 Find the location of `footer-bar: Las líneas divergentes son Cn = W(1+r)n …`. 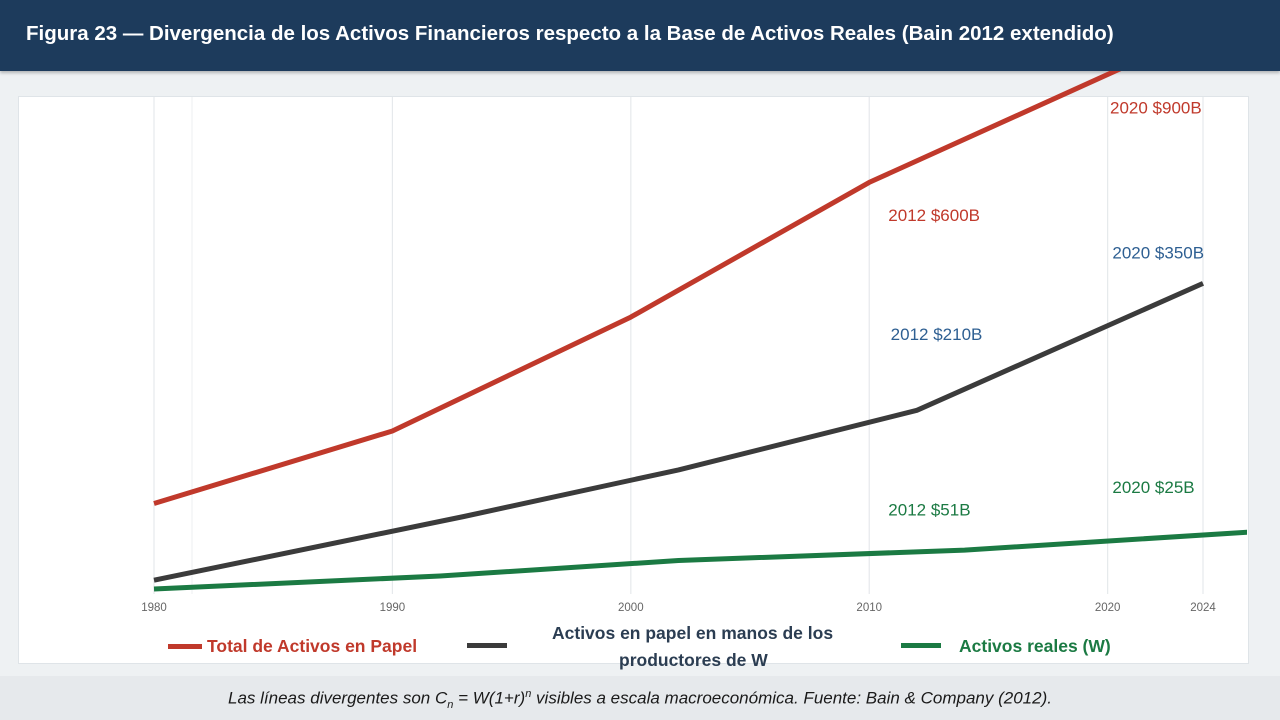

footer-bar: Las líneas divergentes son Cn = W(1+r)n … is located at coordinates (640, 698).